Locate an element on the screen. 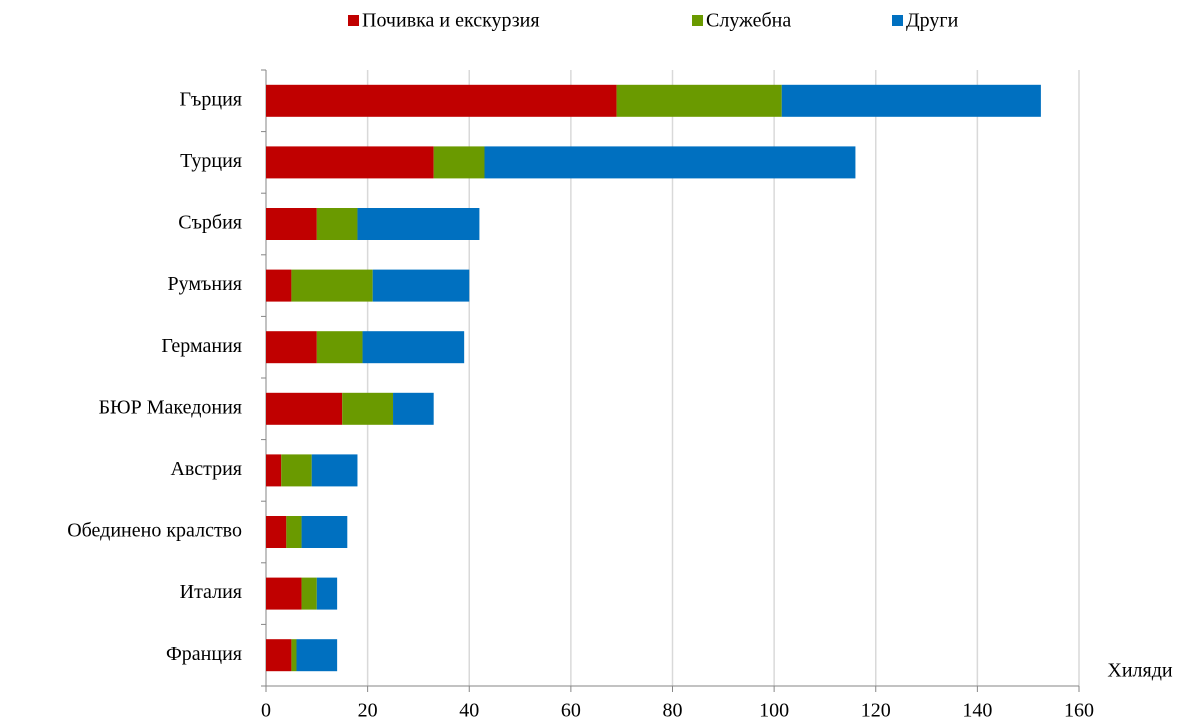 The image size is (1182, 724). x-tick-label: 0 is located at coordinates (266, 711).